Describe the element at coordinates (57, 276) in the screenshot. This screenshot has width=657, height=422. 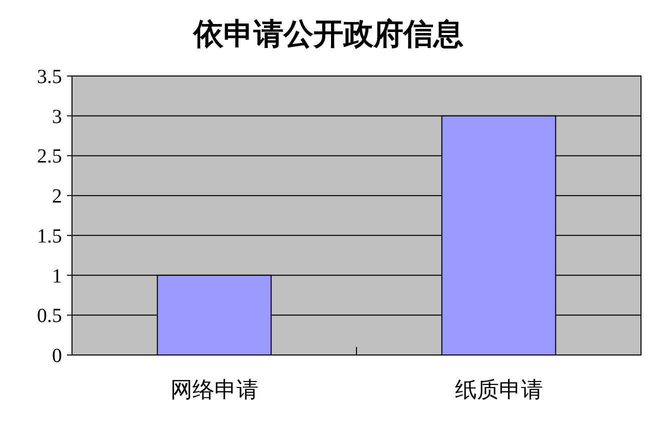
I see `y-tick-label: 1` at that location.